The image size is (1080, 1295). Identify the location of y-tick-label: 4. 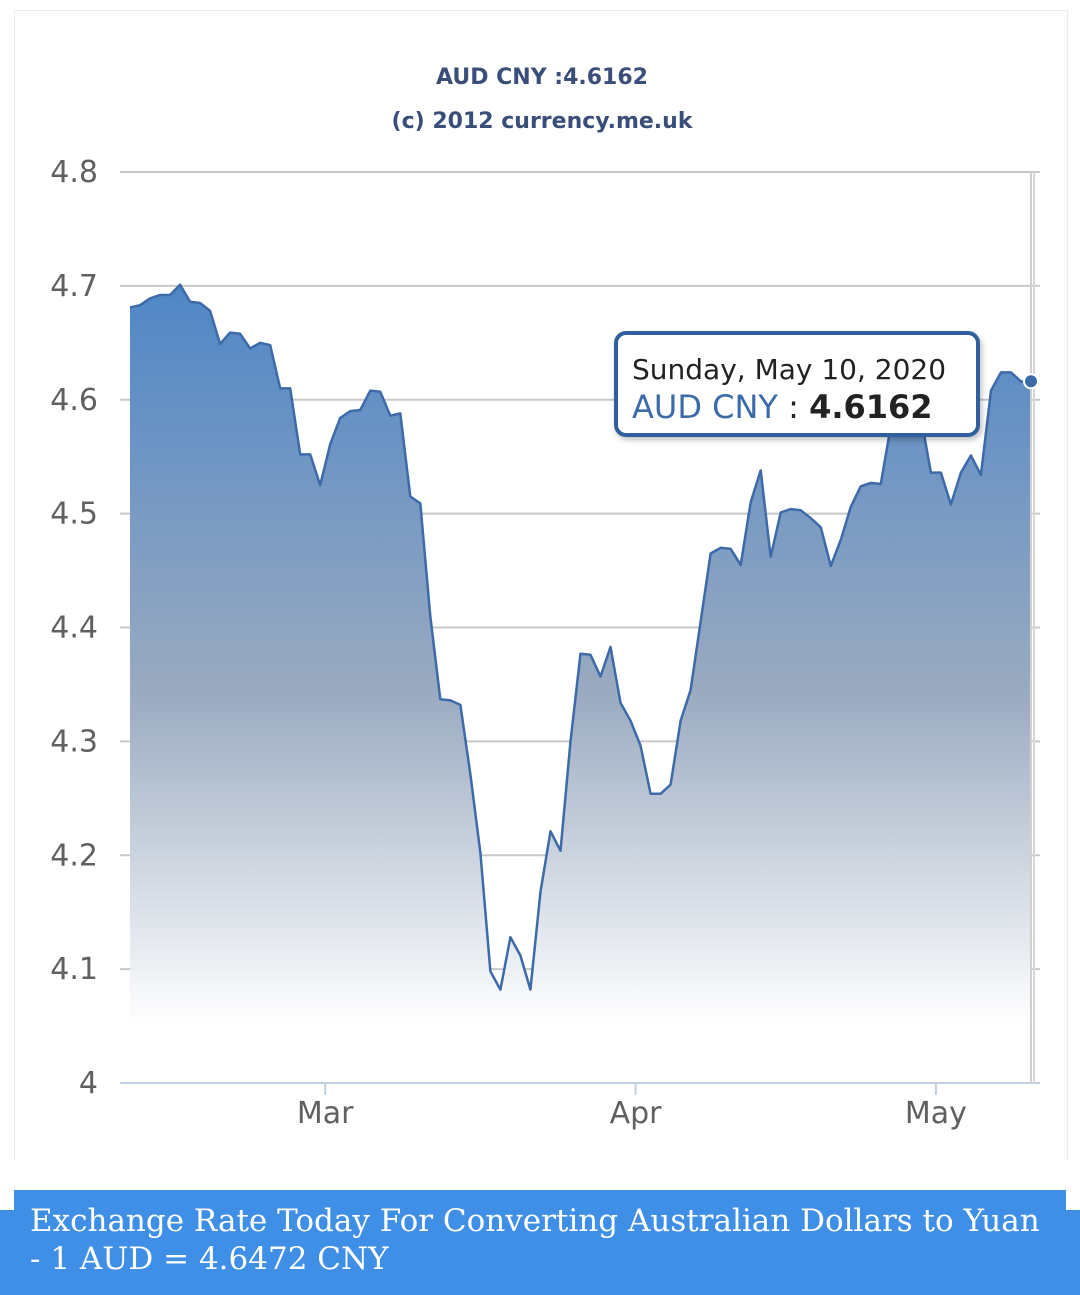
(88, 1083).